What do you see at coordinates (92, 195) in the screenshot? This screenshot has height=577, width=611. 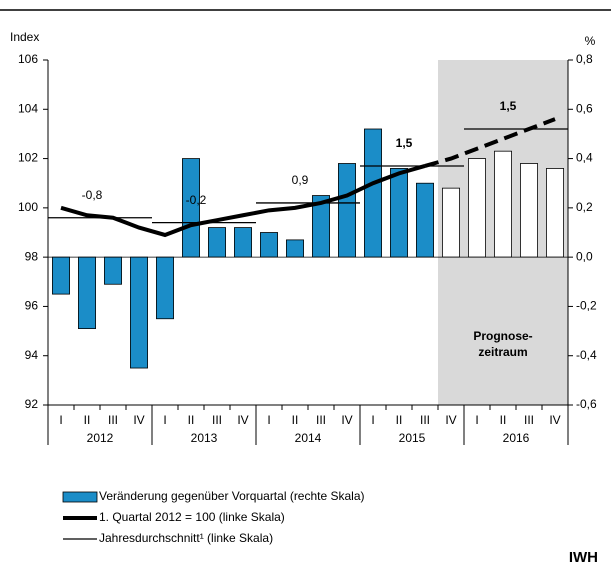 I see `annual-label: -0,8` at bounding box center [92, 195].